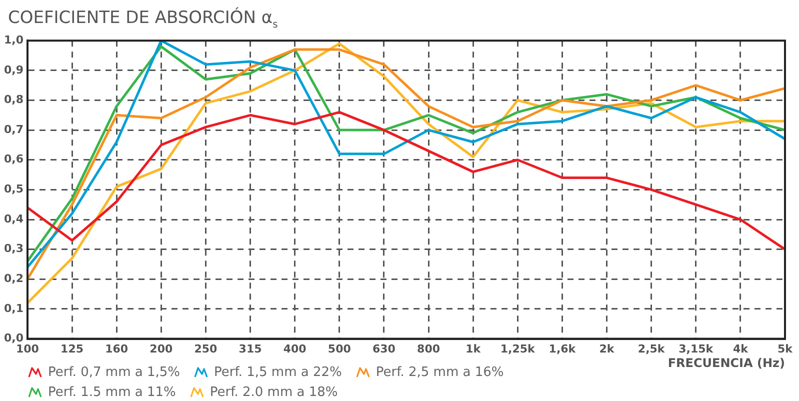 The height and width of the screenshot is (401, 799). Describe the element at coordinates (384, 349) in the screenshot. I see `x-tick-label: 630` at that location.